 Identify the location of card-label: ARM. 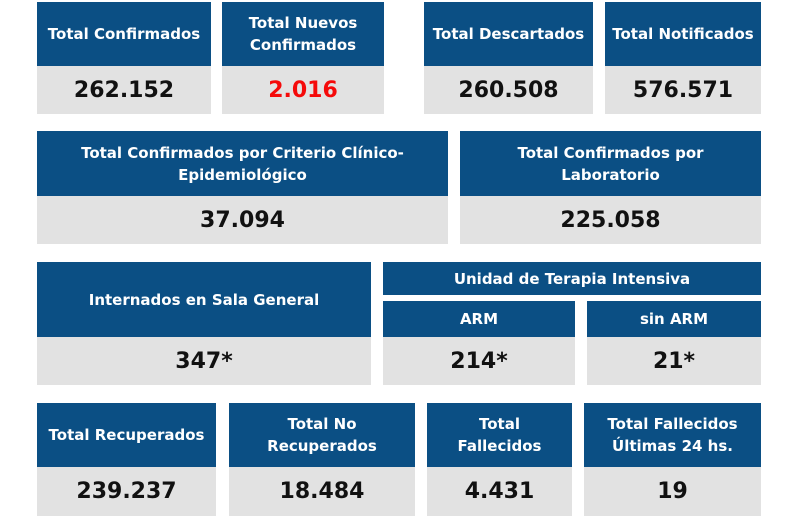
(479, 319).